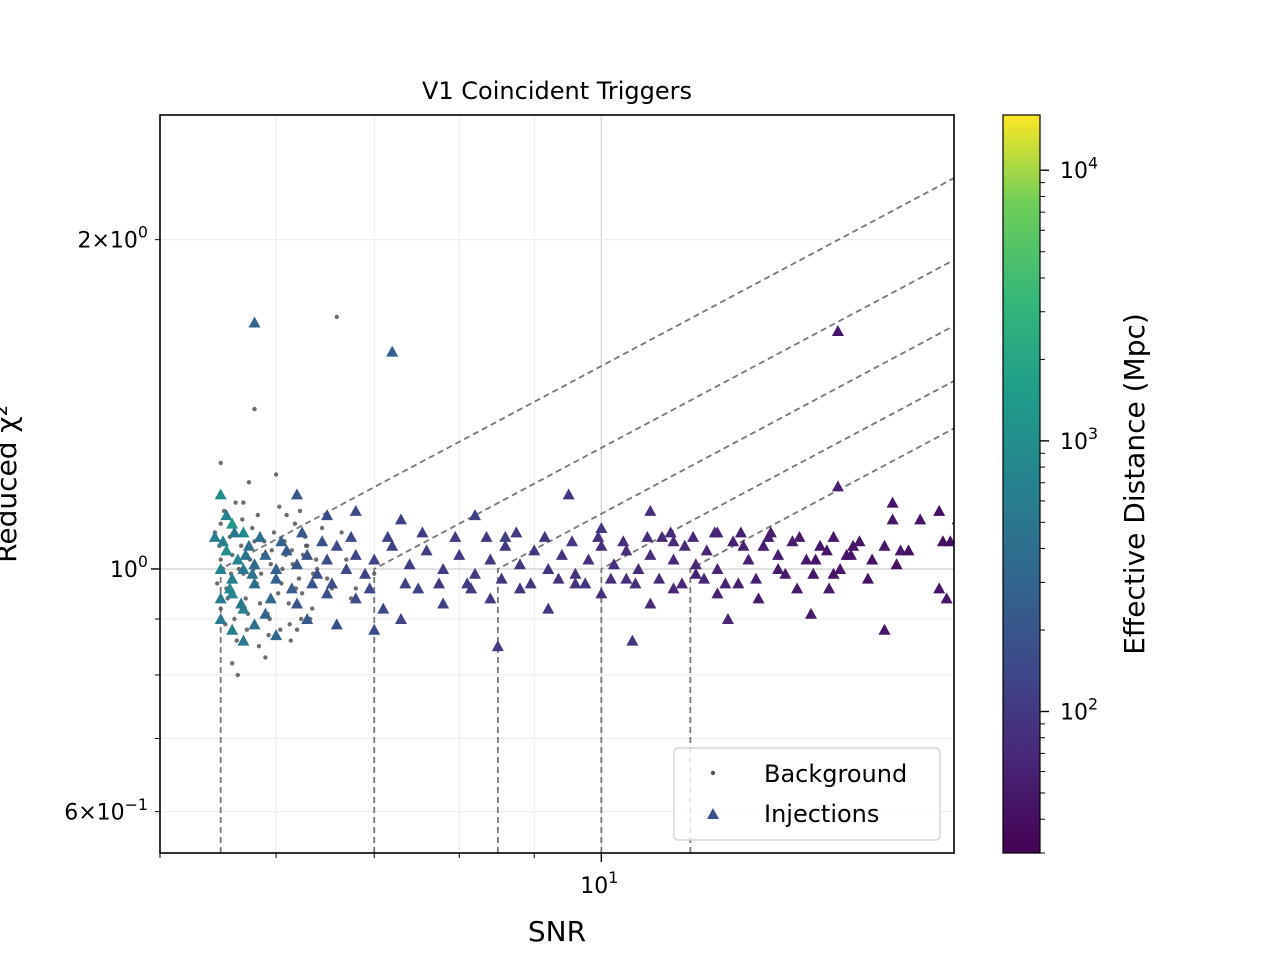 This screenshot has width=1280, height=960. Describe the element at coordinates (777, 616) in the screenshot. I see `snr-threshold-contour` at that location.